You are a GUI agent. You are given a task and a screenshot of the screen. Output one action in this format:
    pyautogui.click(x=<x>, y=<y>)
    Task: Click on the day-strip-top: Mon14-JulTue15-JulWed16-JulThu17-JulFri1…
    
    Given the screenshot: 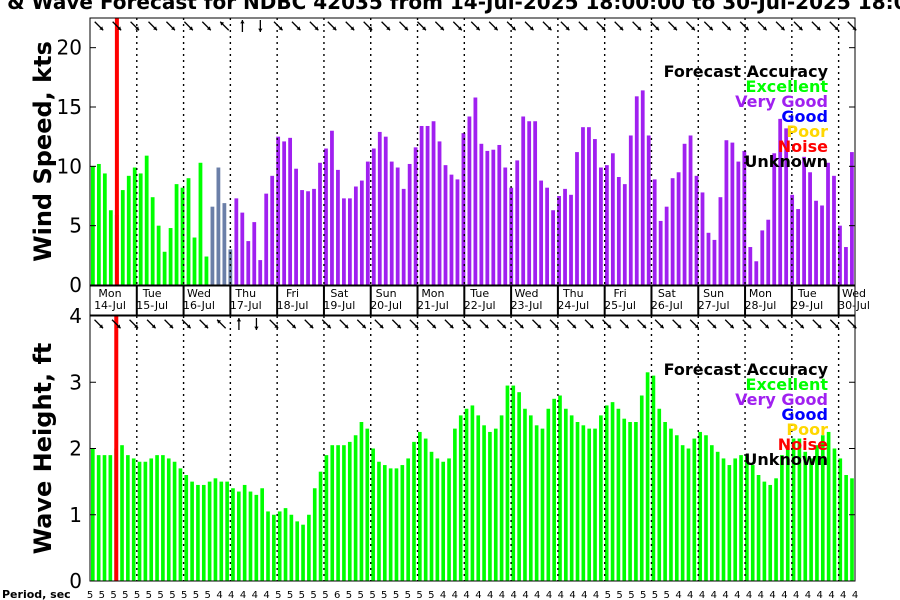 What is the action you would take?
    pyautogui.click(x=479, y=300)
    